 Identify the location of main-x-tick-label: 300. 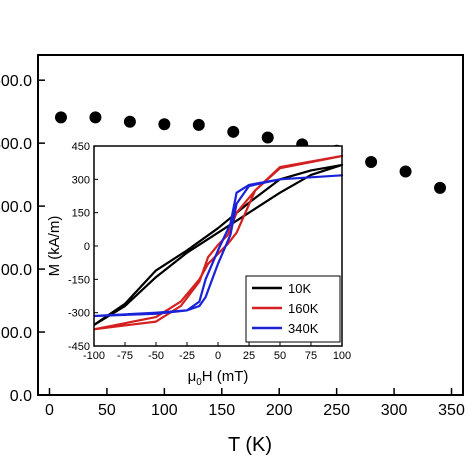
(394, 410).